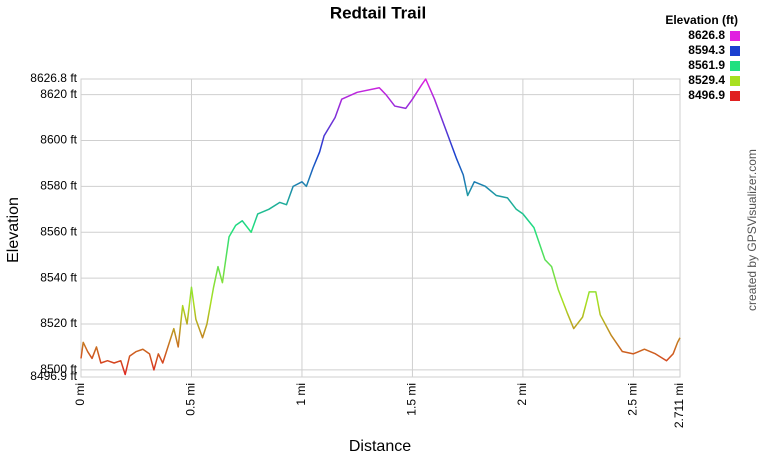 This screenshot has width=760, height=460. Describe the element at coordinates (191, 399) in the screenshot. I see `x-tick-label: 0.5 mi` at that location.